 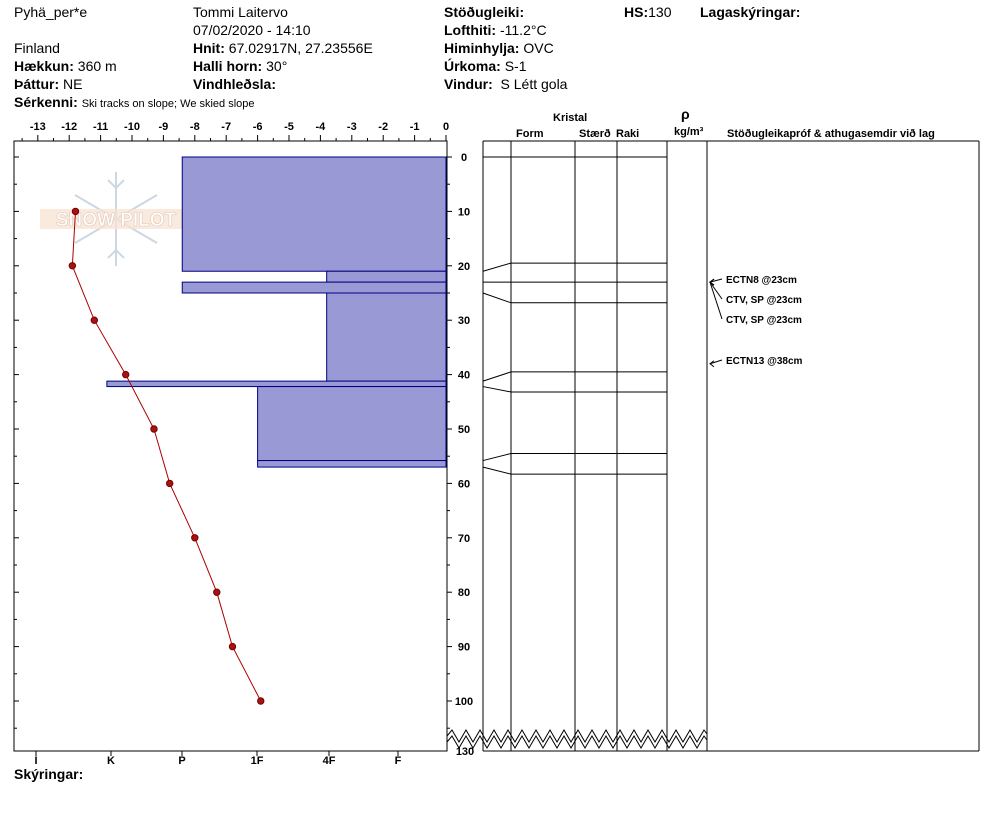 I want to click on slope: Halli horn: 30°, so click(x=240, y=66).